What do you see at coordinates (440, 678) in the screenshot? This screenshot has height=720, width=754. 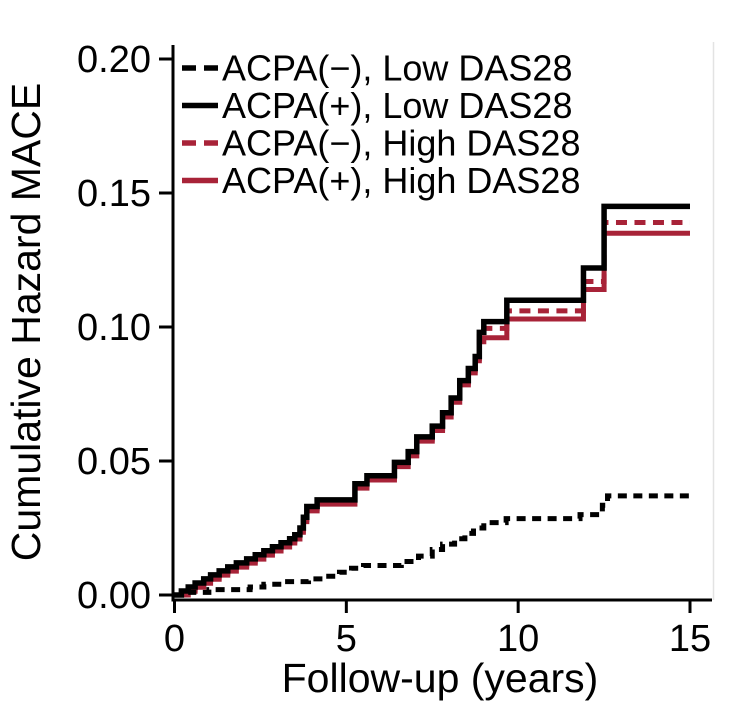 I see `x-axis-title: Follow-up (years)` at bounding box center [440, 678].